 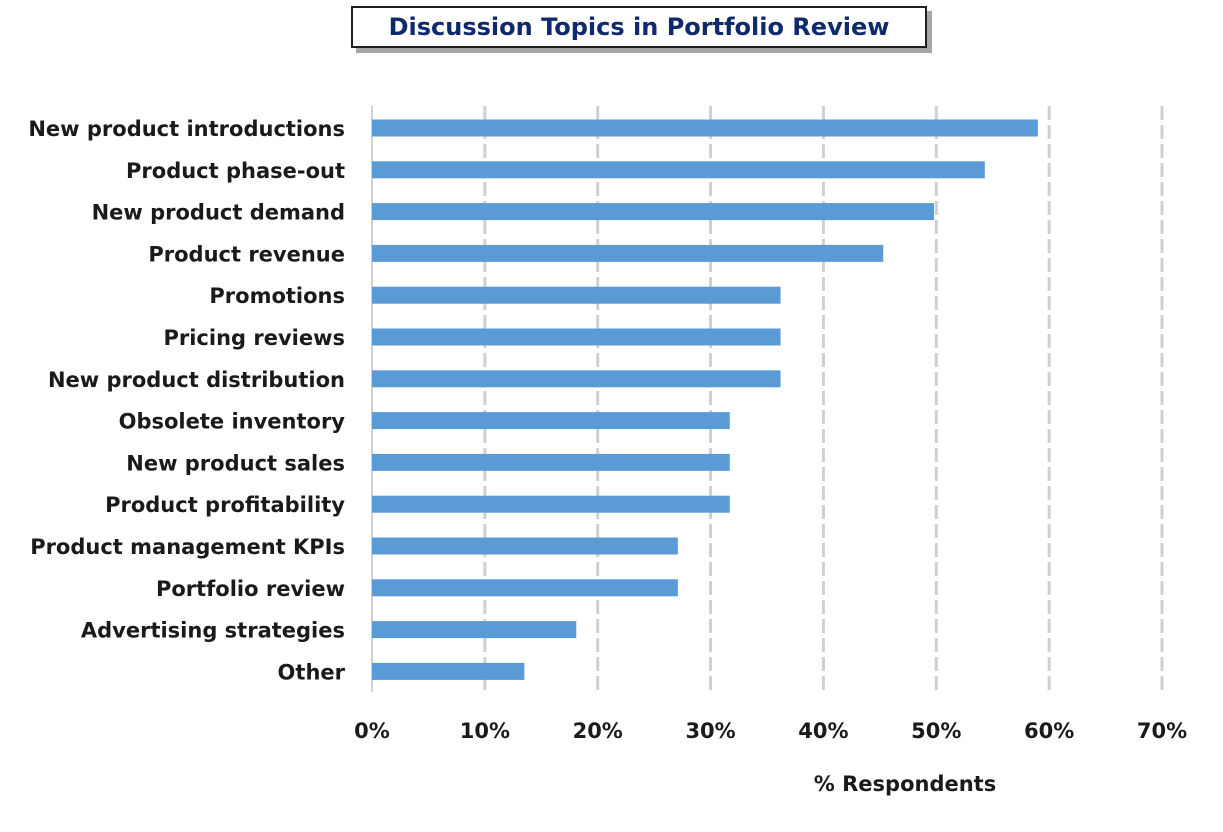 What do you see at coordinates (186, 129) in the screenshot?
I see `category-label: New product introductions` at bounding box center [186, 129].